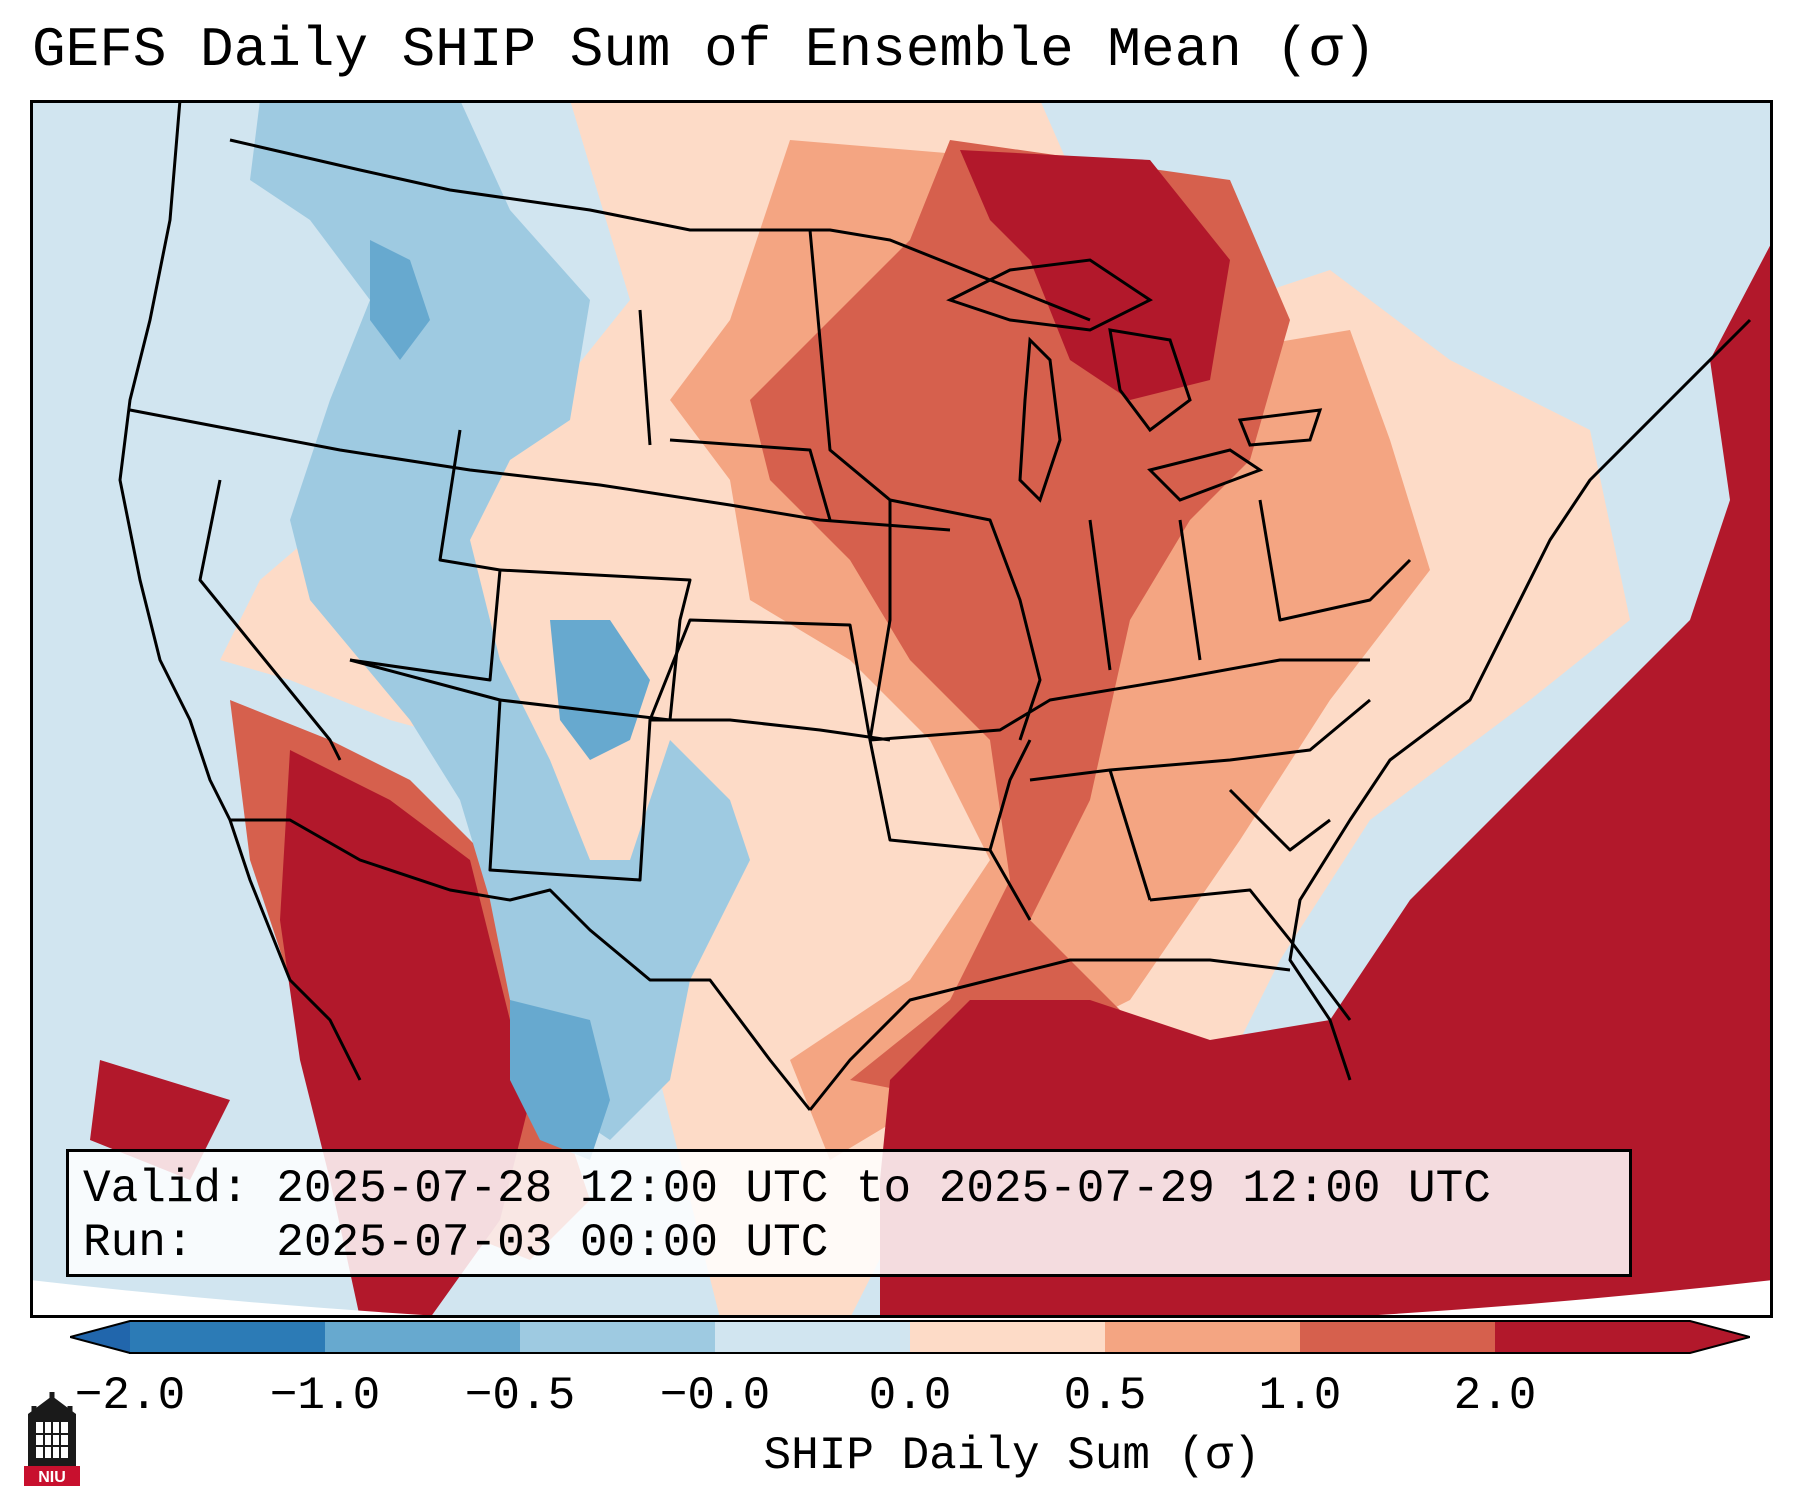  Describe the element at coordinates (1205, 475) in the screenshot. I see `lake-erie` at that location.